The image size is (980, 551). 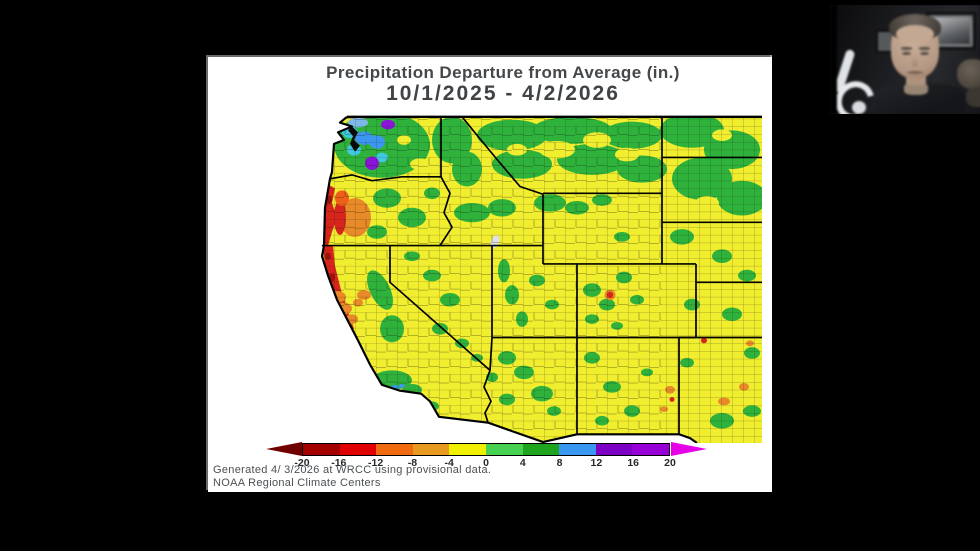 I want to click on webcam-scene, so click(x=905, y=59).